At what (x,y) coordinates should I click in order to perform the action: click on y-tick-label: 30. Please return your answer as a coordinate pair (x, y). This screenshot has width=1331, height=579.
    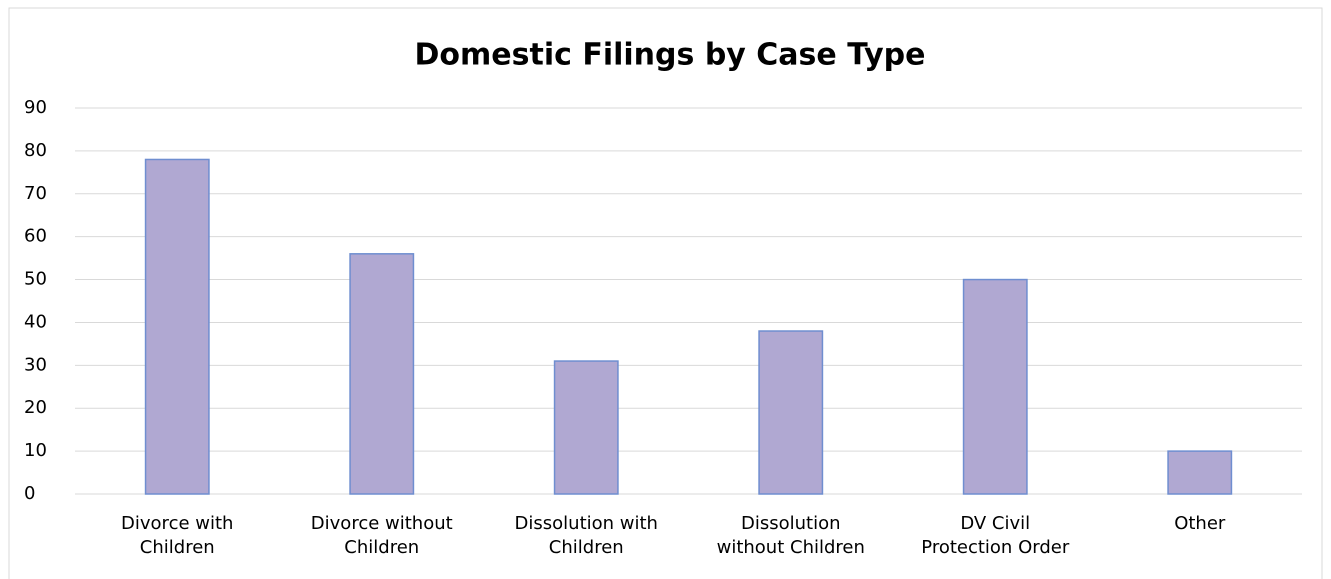
    Looking at the image, I should click on (35, 364).